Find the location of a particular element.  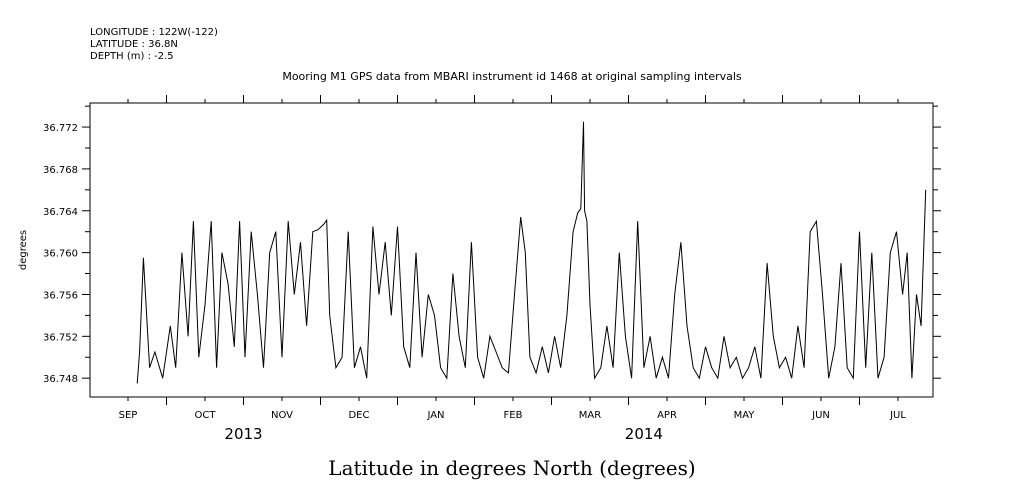

month-label: FEB is located at coordinates (513, 415).